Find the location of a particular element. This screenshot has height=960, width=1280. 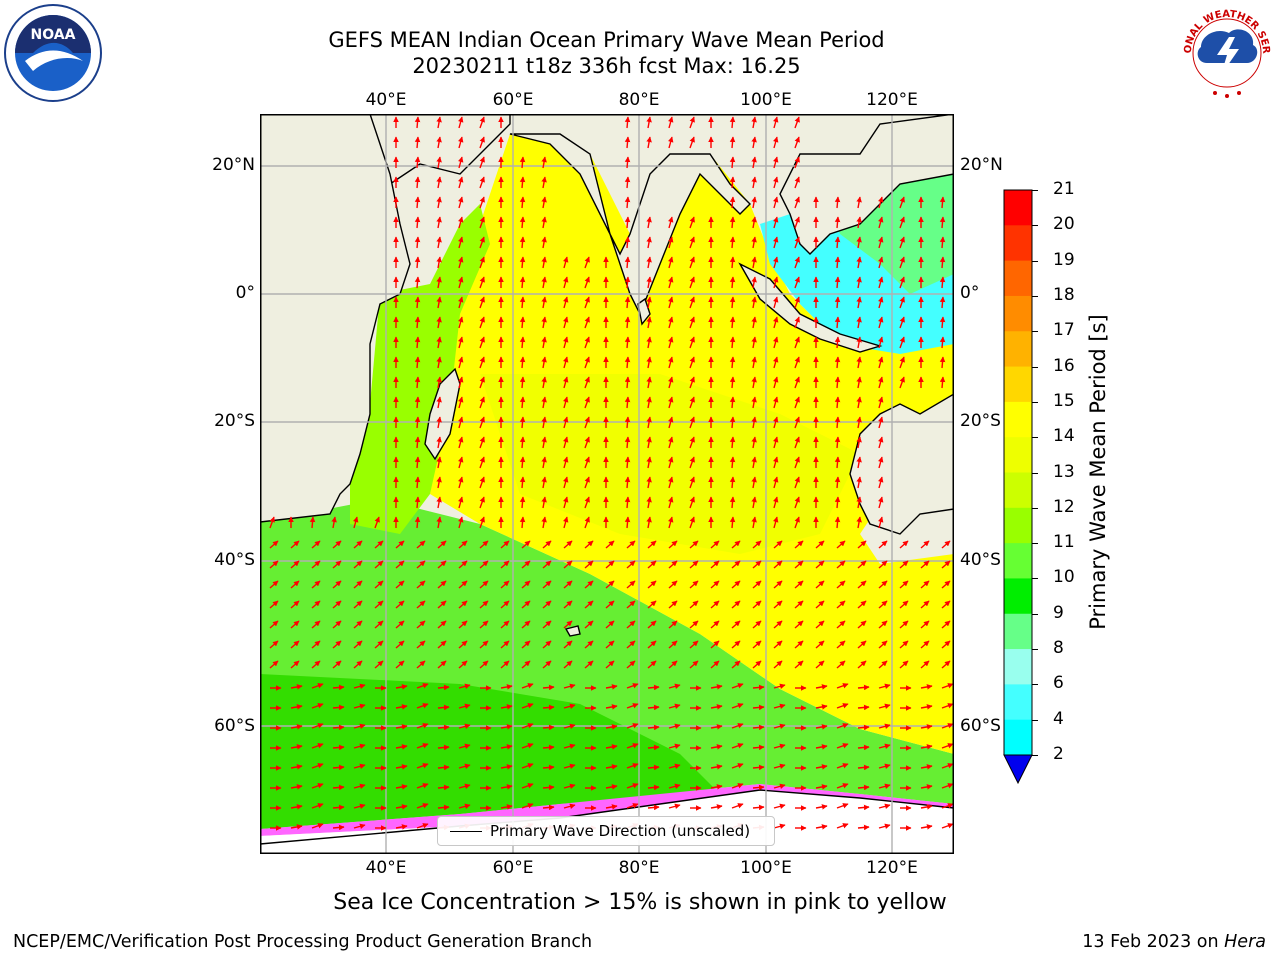

lon-label-bottom: 120°E is located at coordinates (892, 868).